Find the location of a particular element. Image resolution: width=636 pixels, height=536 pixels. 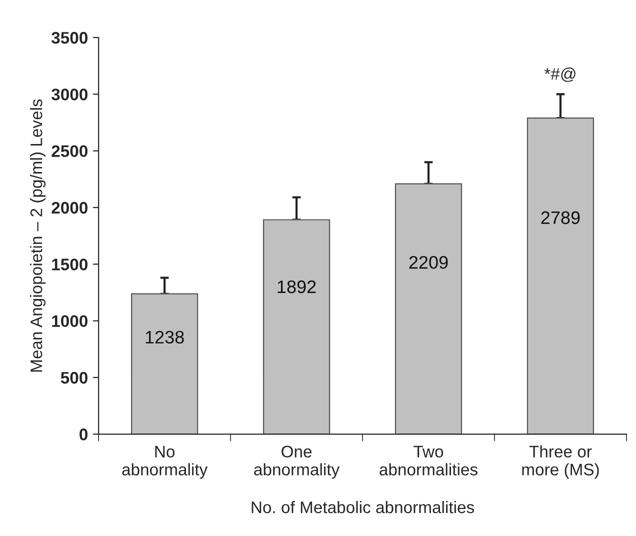

x-tick-label: One abnormality is located at coordinates (297, 462).